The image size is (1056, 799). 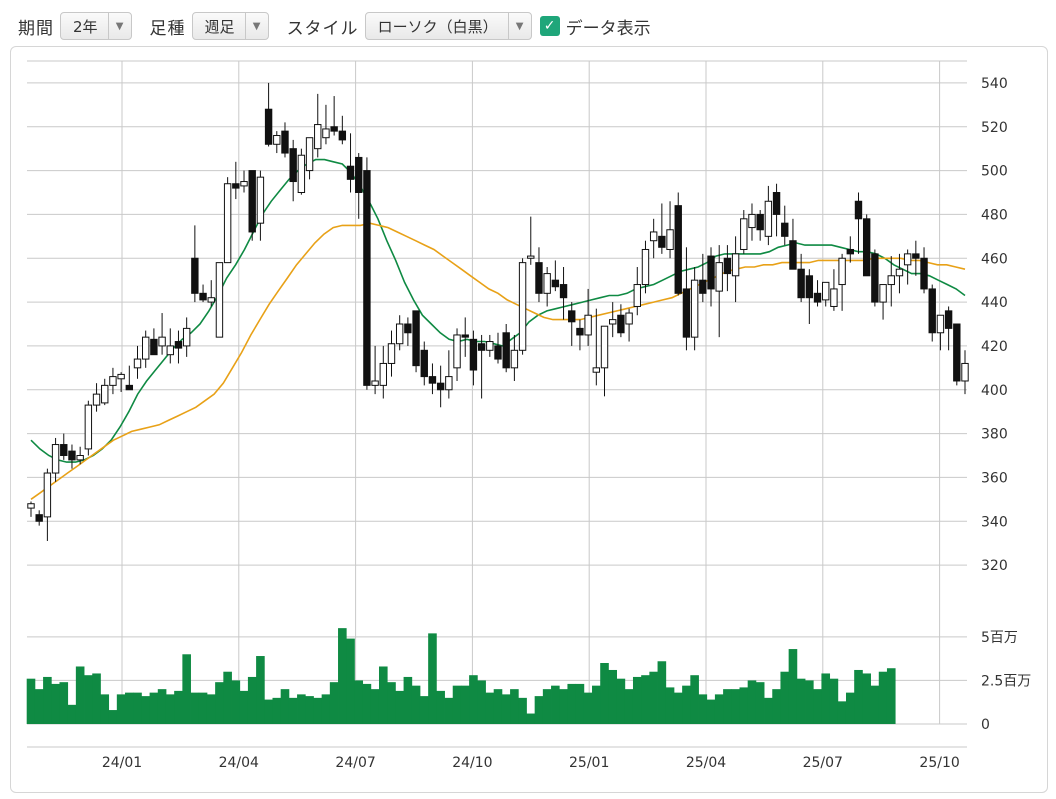 I want to click on show-data-label: データ表示, so click(x=608, y=28).